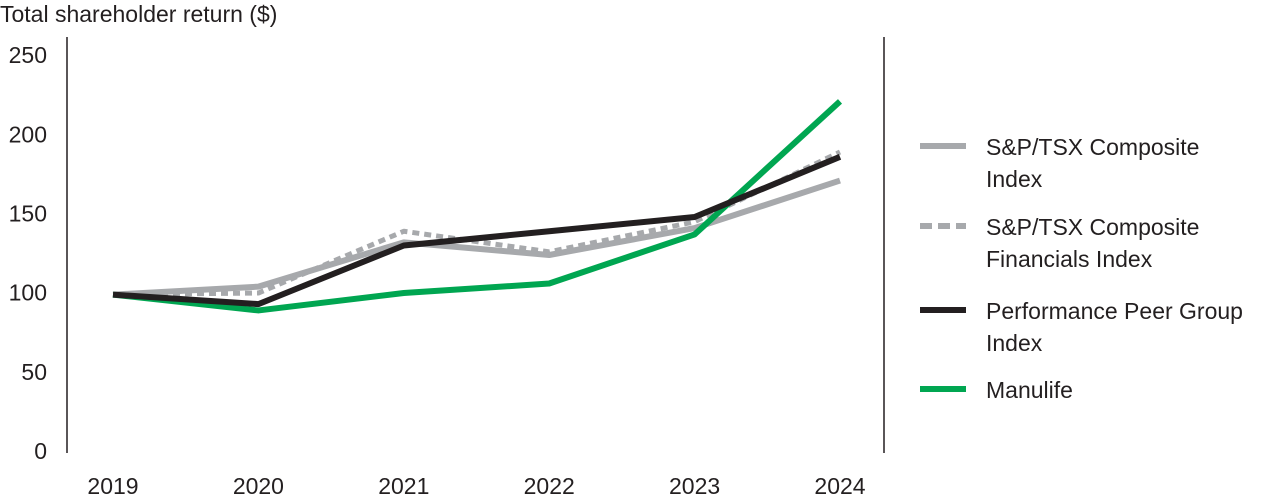 This screenshot has width=1263, height=503. Describe the element at coordinates (549, 486) in the screenshot. I see `x-tick-label: 2022` at that location.